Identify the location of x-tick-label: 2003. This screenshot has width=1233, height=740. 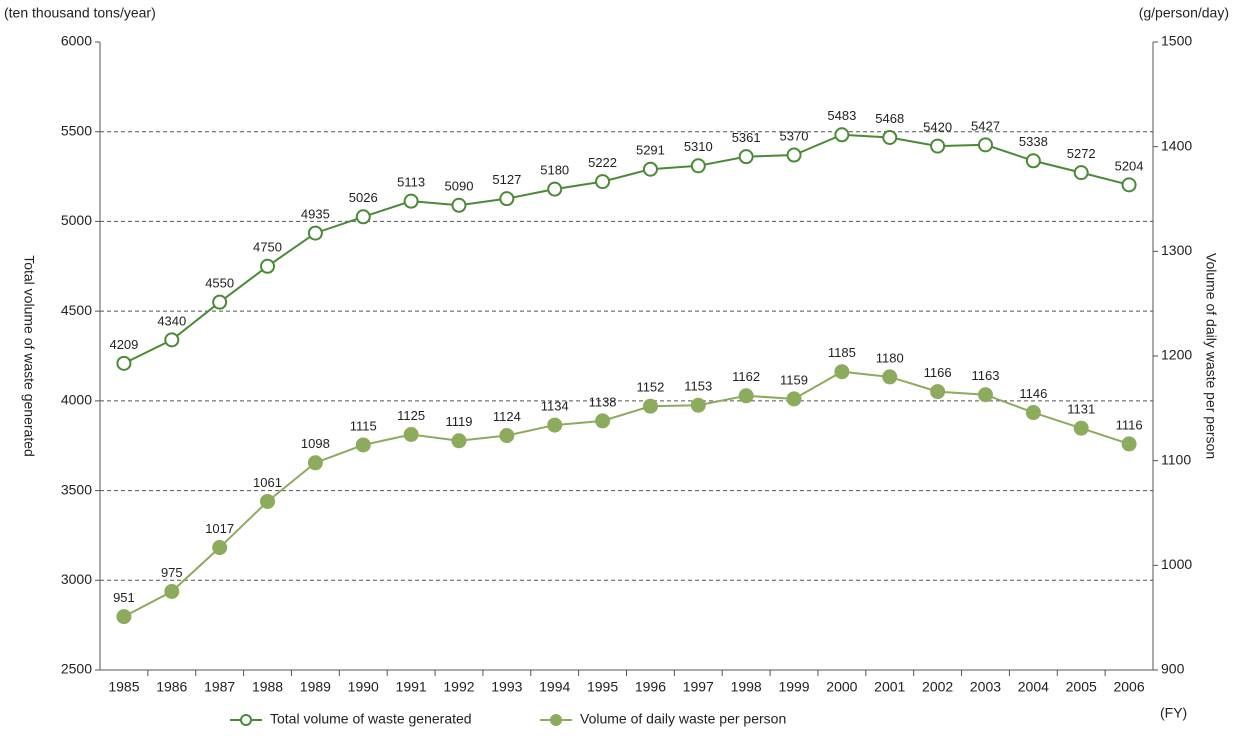
(985, 687).